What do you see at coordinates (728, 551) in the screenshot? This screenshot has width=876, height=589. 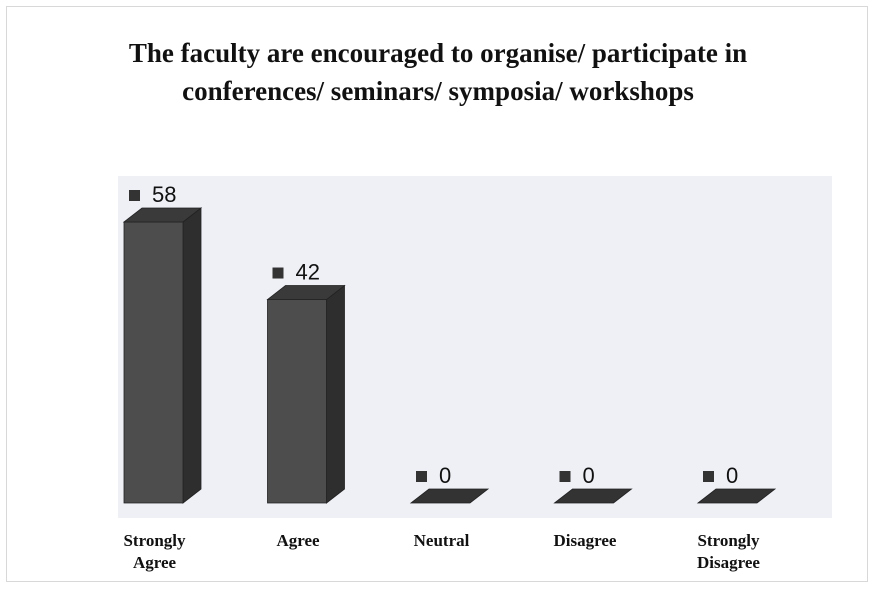 I see `x-tick-label: Strongly Disagree` at bounding box center [728, 551].